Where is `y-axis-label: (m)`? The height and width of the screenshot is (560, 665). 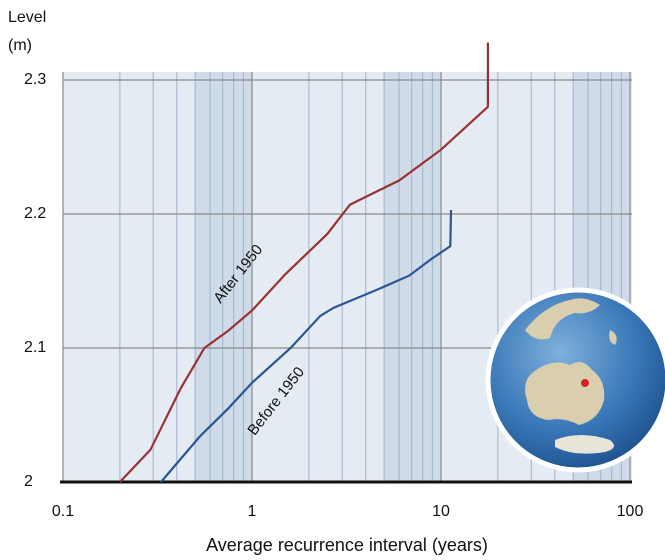 y-axis-label: (m) is located at coordinates (20, 45).